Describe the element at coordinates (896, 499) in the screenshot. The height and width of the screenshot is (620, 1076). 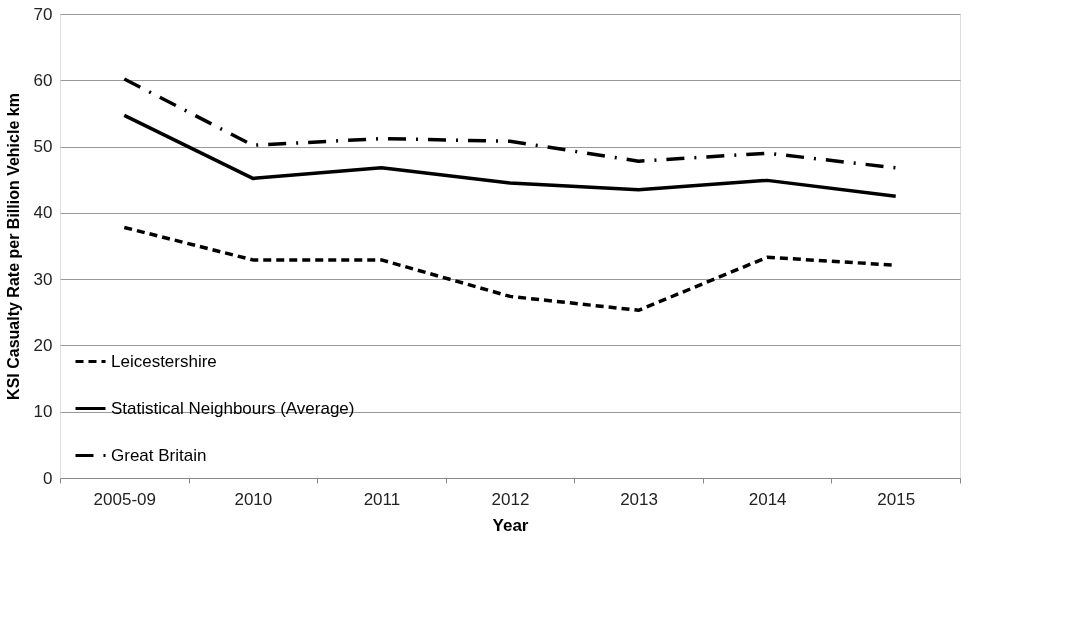
I see `x-tick-label: 2015` at that location.